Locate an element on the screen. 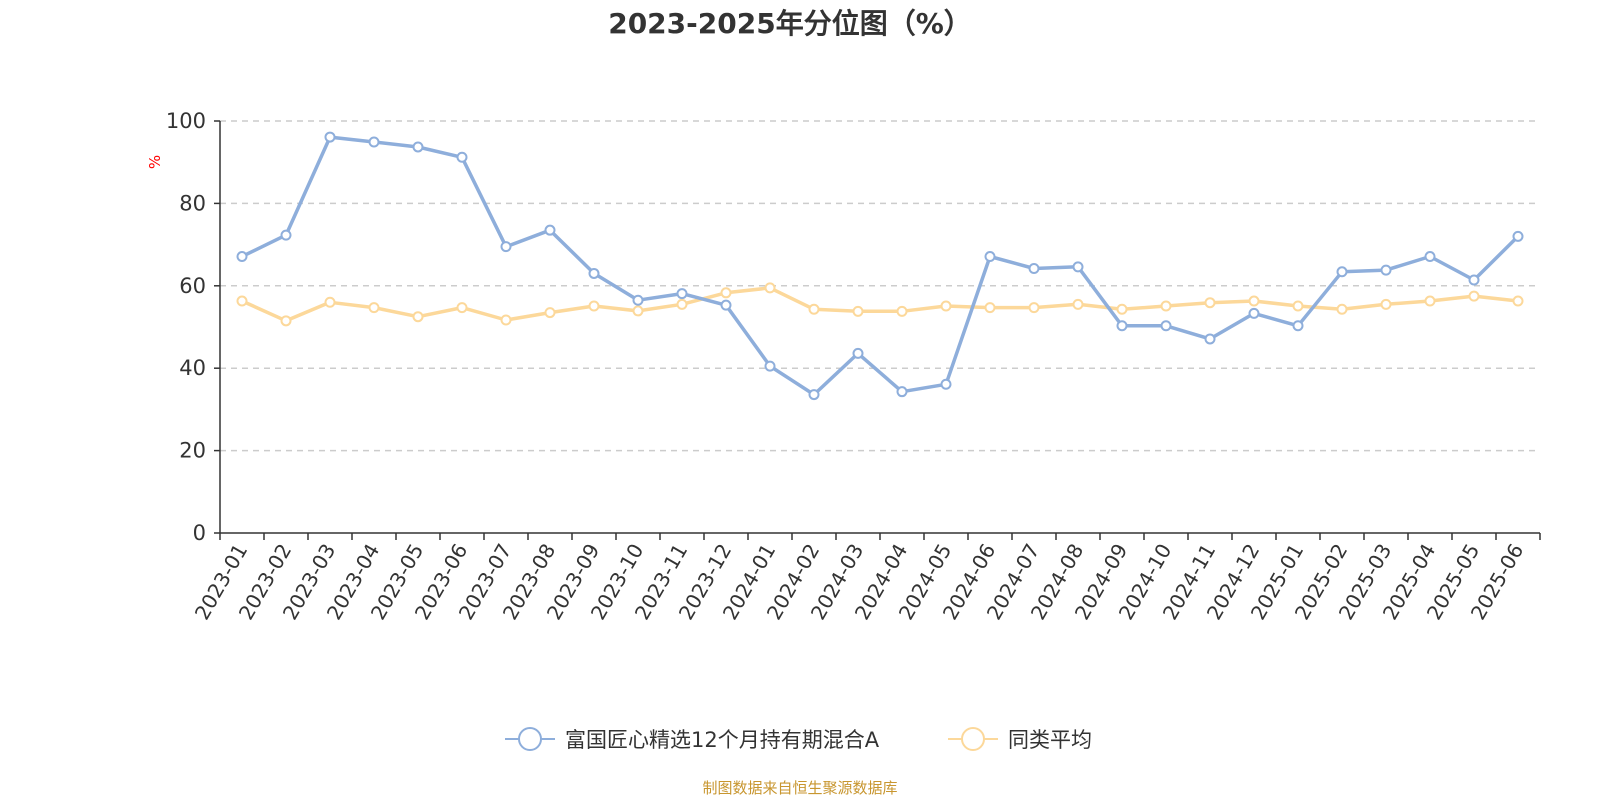  y-tick-label: 80 is located at coordinates (192, 203).